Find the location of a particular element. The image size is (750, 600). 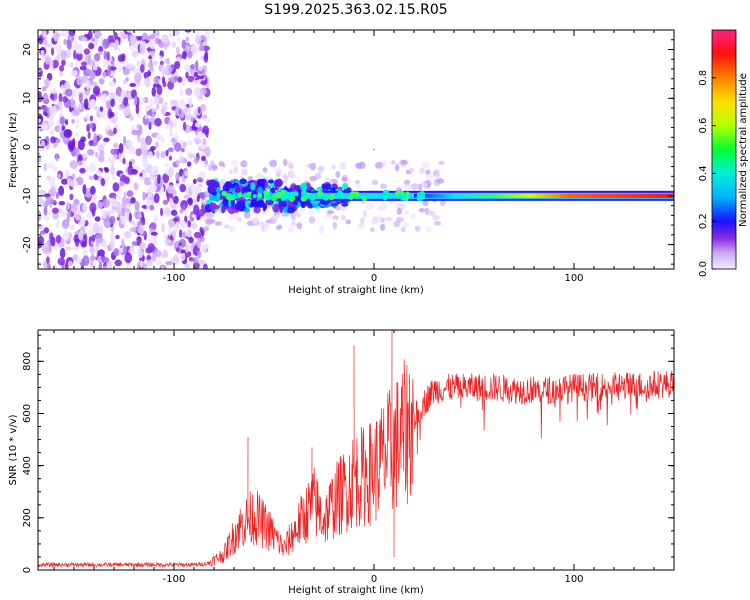

snr-ytick-label: 0 is located at coordinates (27, 570).